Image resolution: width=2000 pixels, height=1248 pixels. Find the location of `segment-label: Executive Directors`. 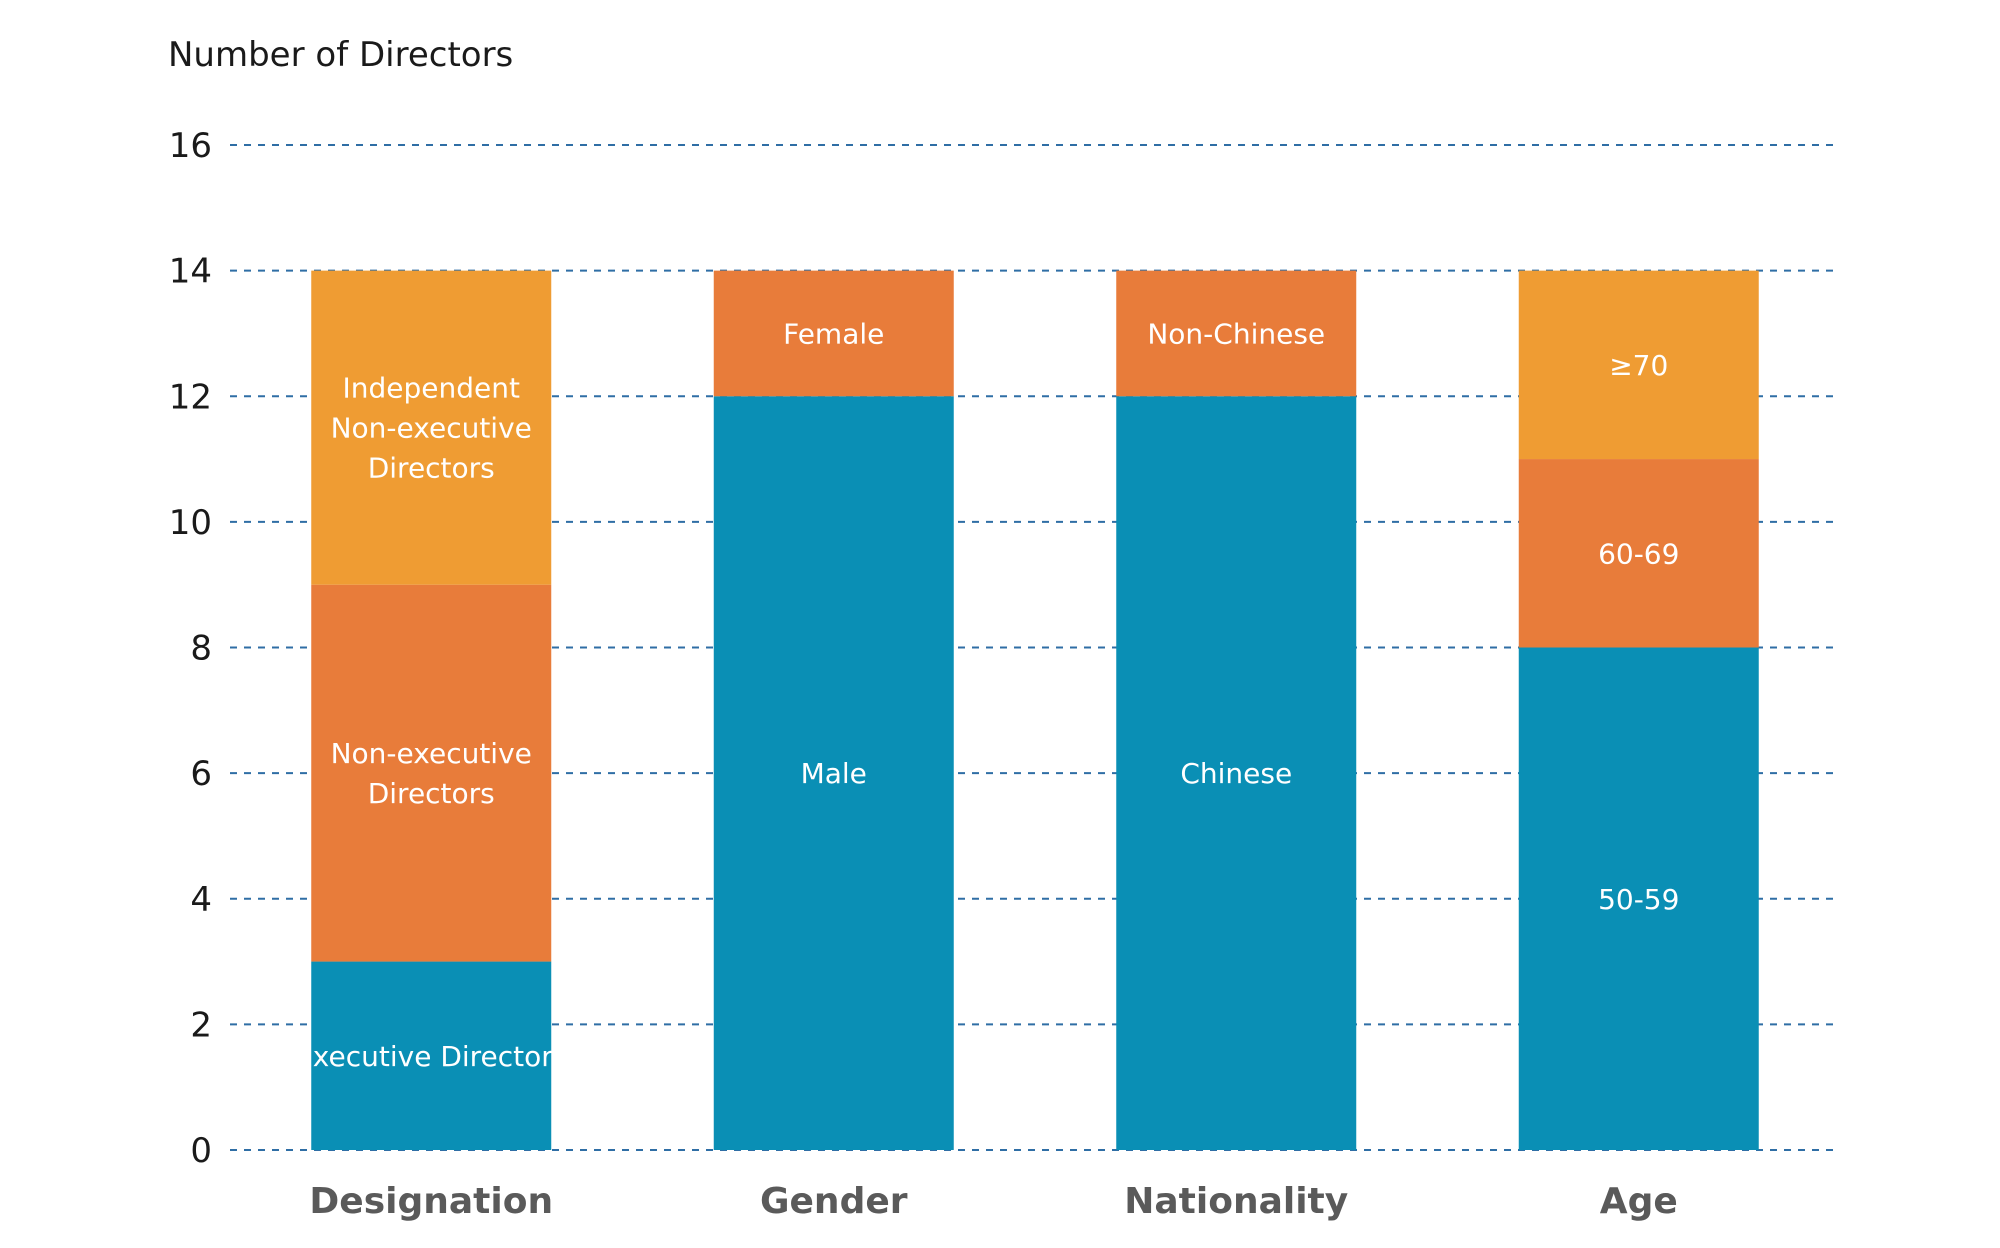

segment-label: Executive Directors is located at coordinates (431, 1056).